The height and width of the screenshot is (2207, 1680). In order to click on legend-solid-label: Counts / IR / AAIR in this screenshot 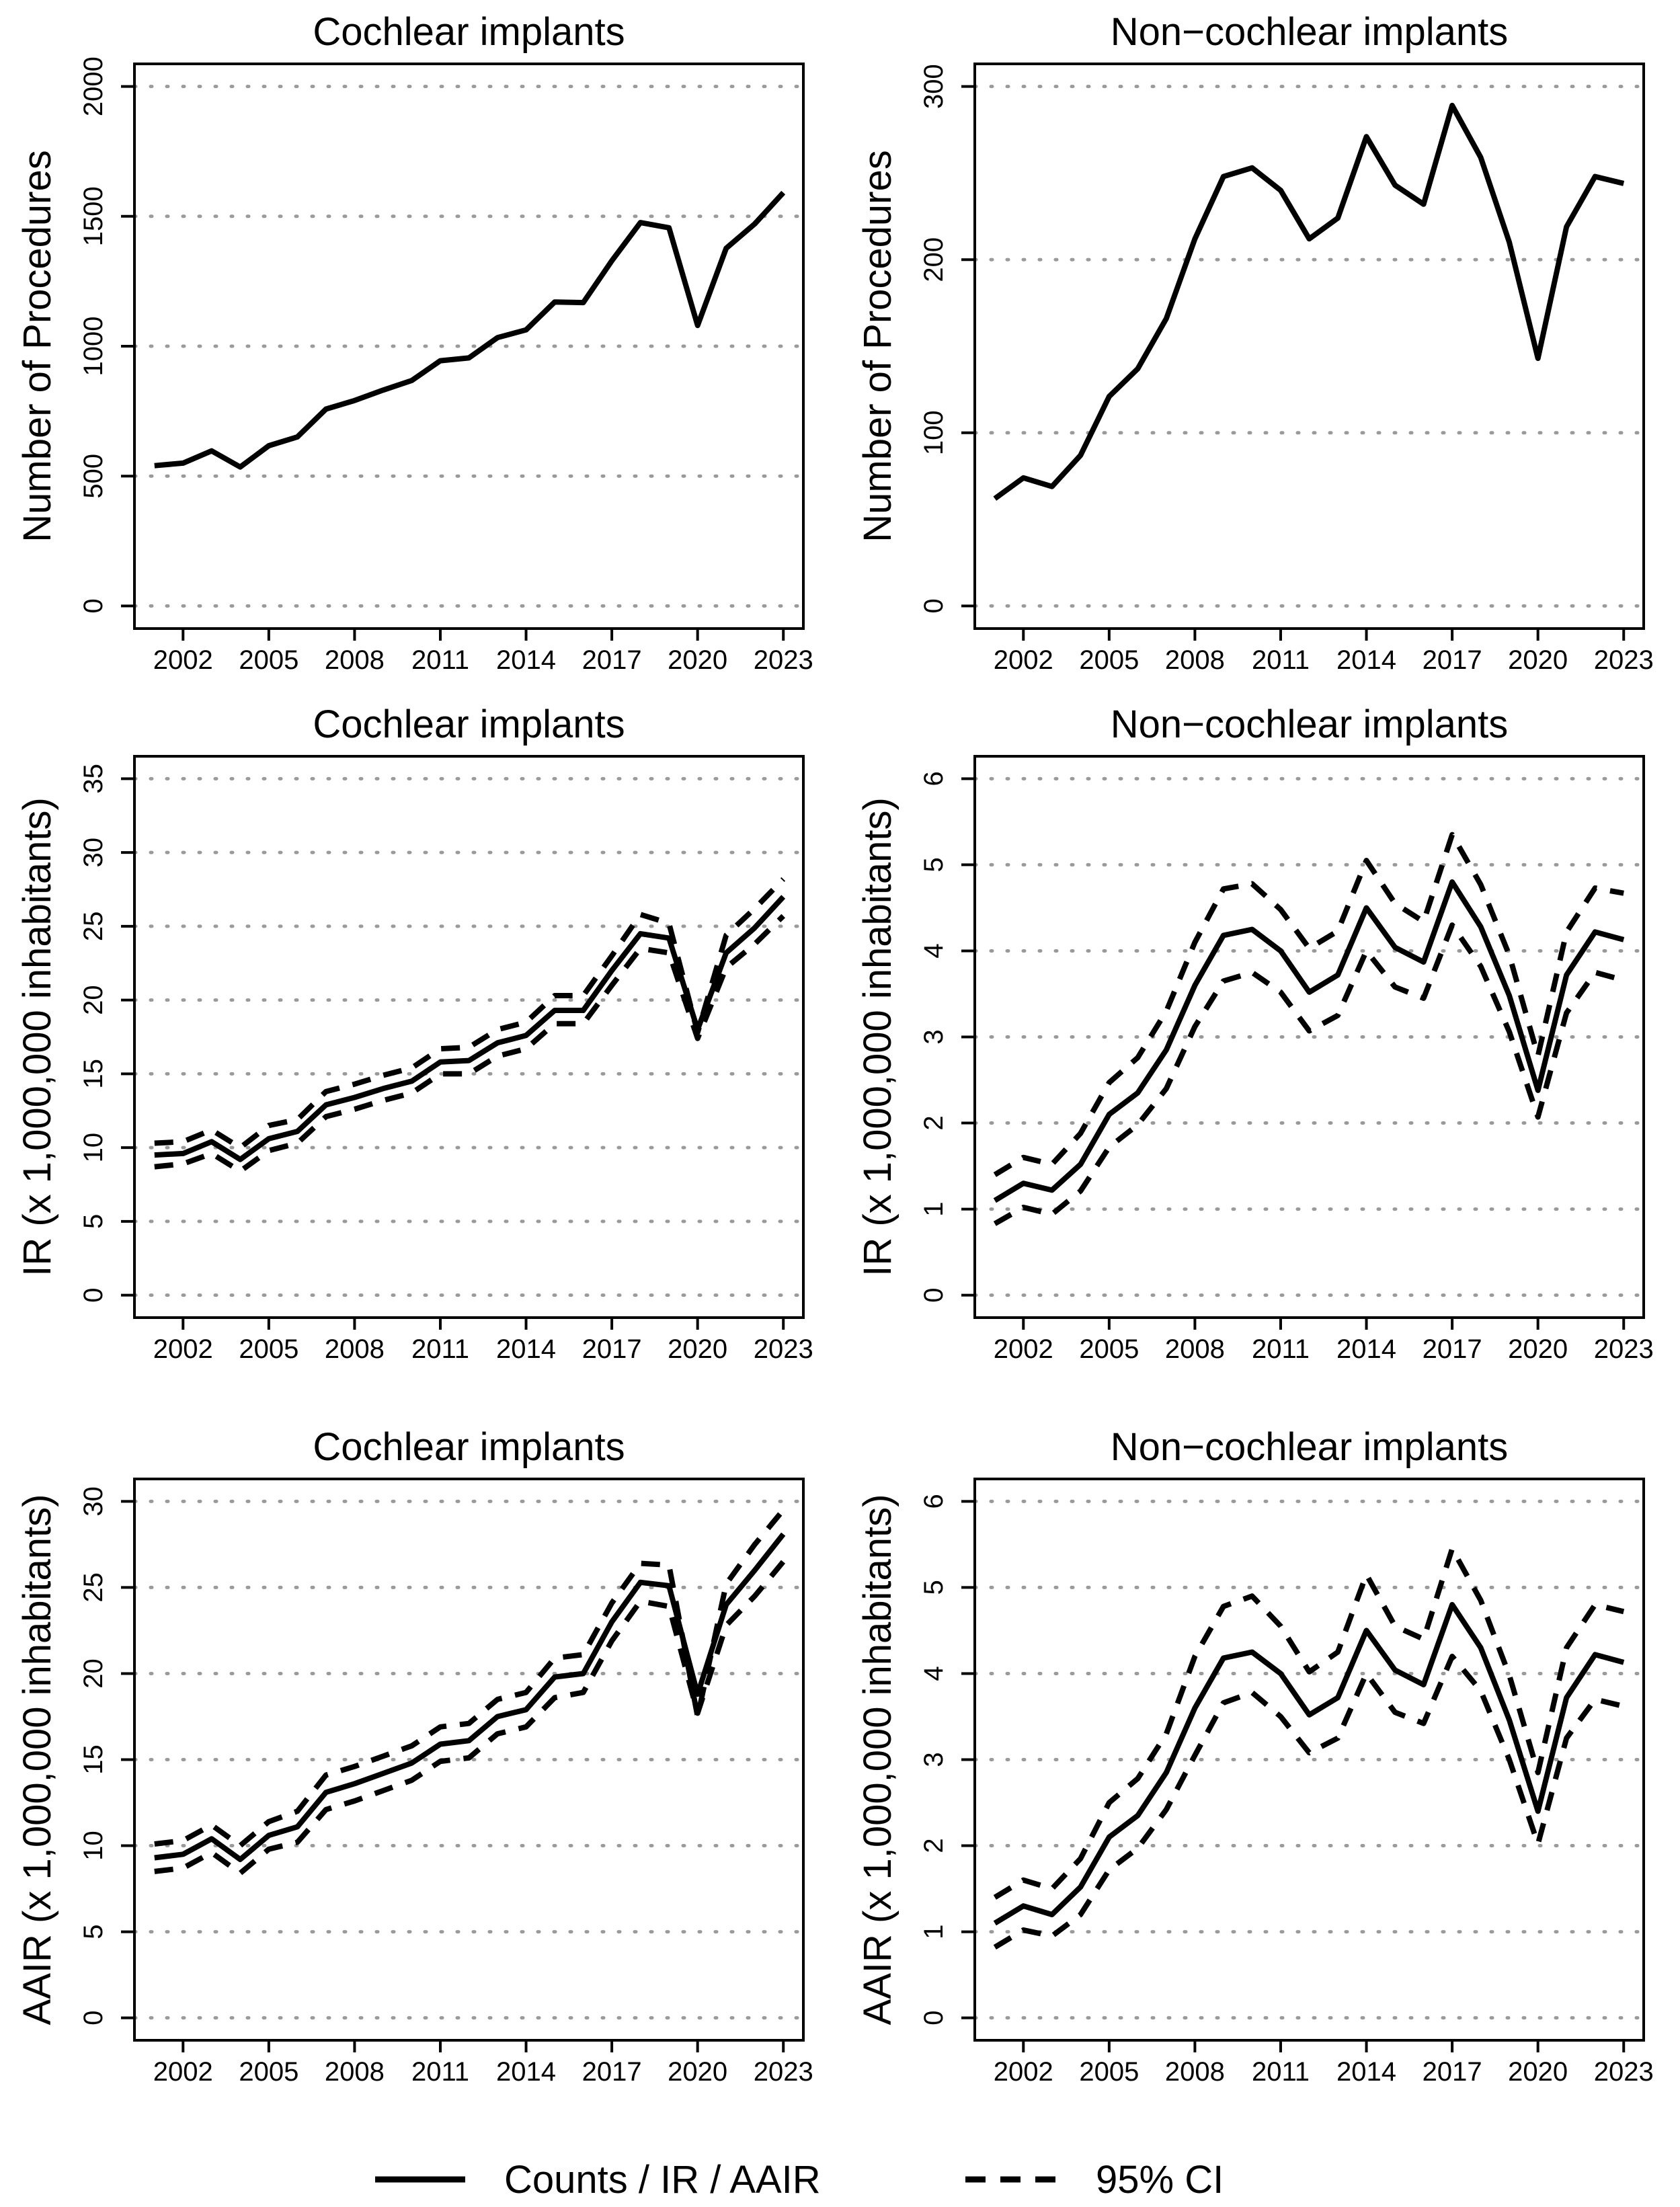, I will do `click(662, 2180)`.